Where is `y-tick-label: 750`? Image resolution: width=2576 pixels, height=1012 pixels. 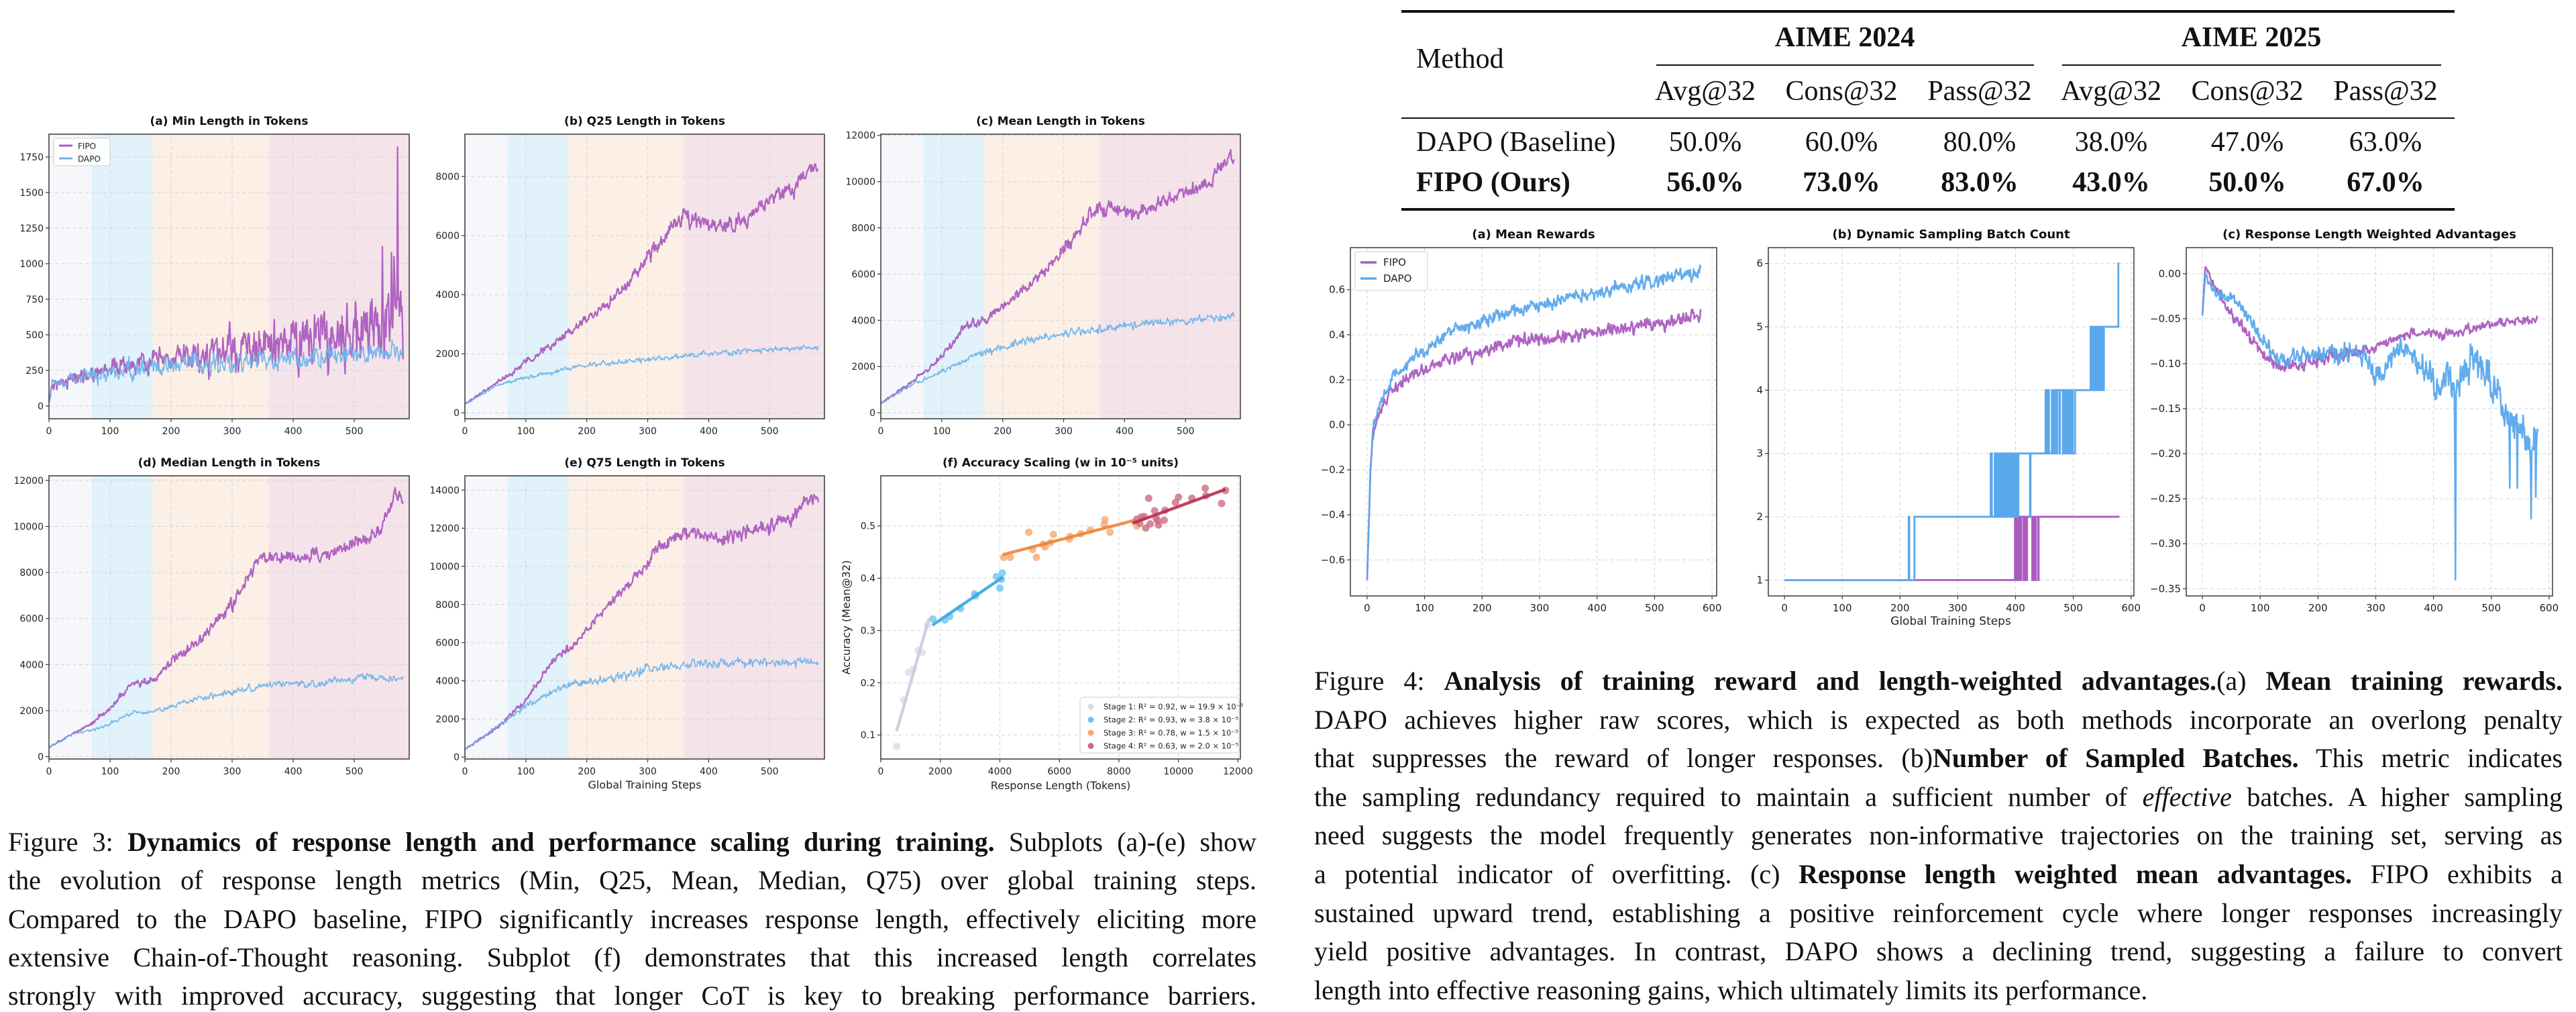
y-tick-label: 750 is located at coordinates (34, 300).